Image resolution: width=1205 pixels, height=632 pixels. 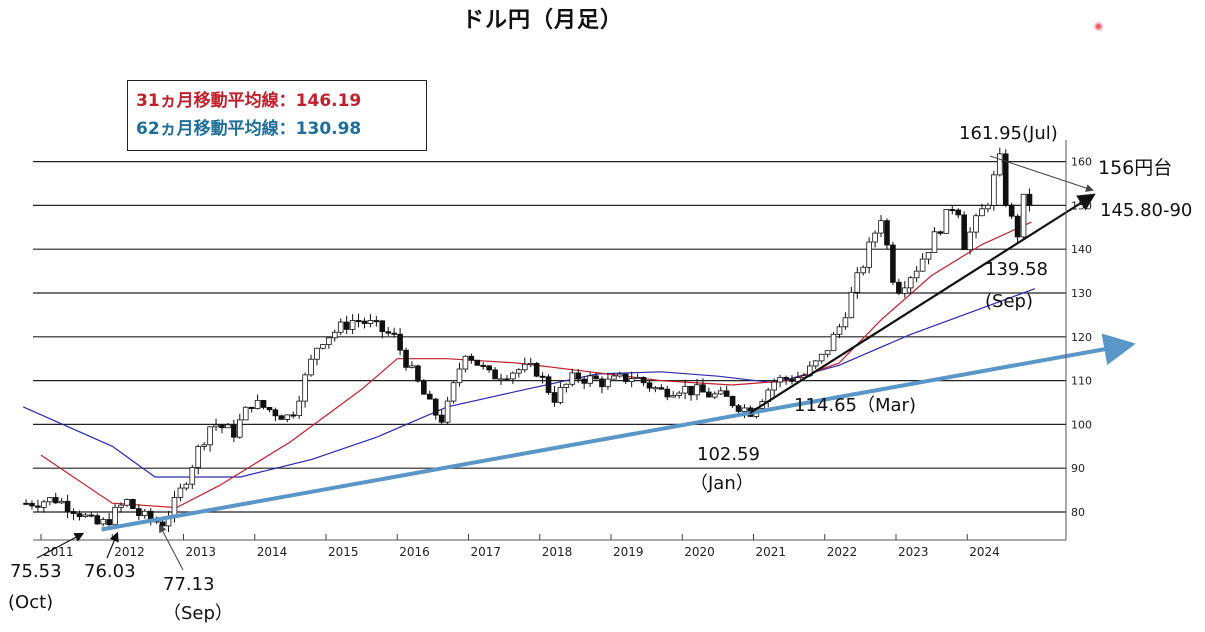 What do you see at coordinates (343, 552) in the screenshot?
I see `x-tick-label: 2015` at bounding box center [343, 552].